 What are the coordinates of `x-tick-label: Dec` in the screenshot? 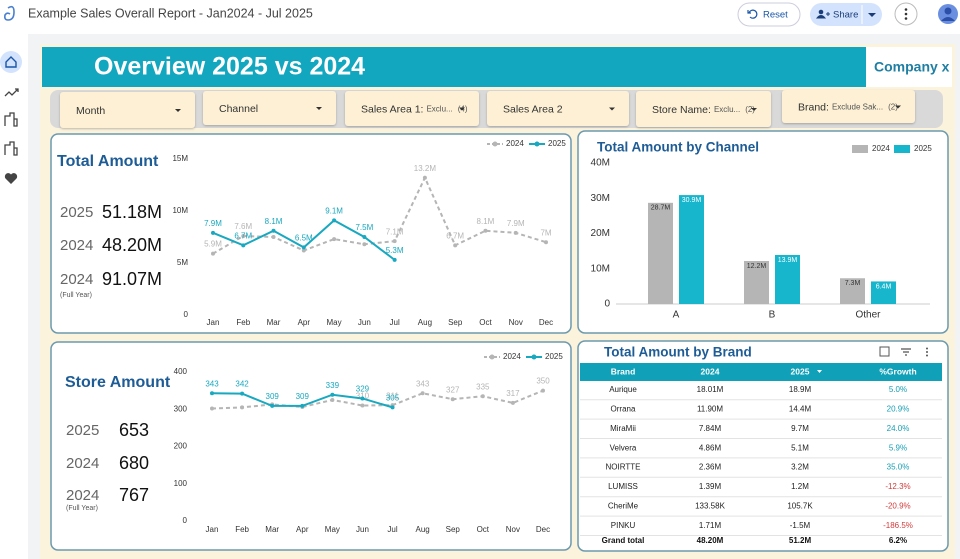 It's located at (546, 322).